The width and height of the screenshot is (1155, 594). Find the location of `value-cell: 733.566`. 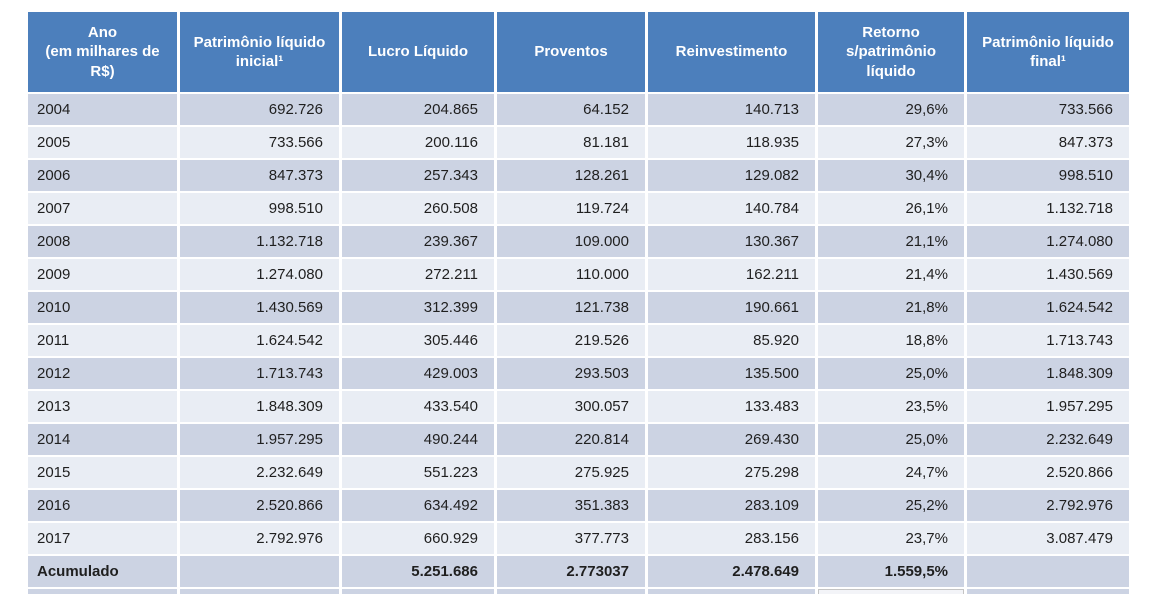

value-cell: 733.566 is located at coordinates (259, 142).